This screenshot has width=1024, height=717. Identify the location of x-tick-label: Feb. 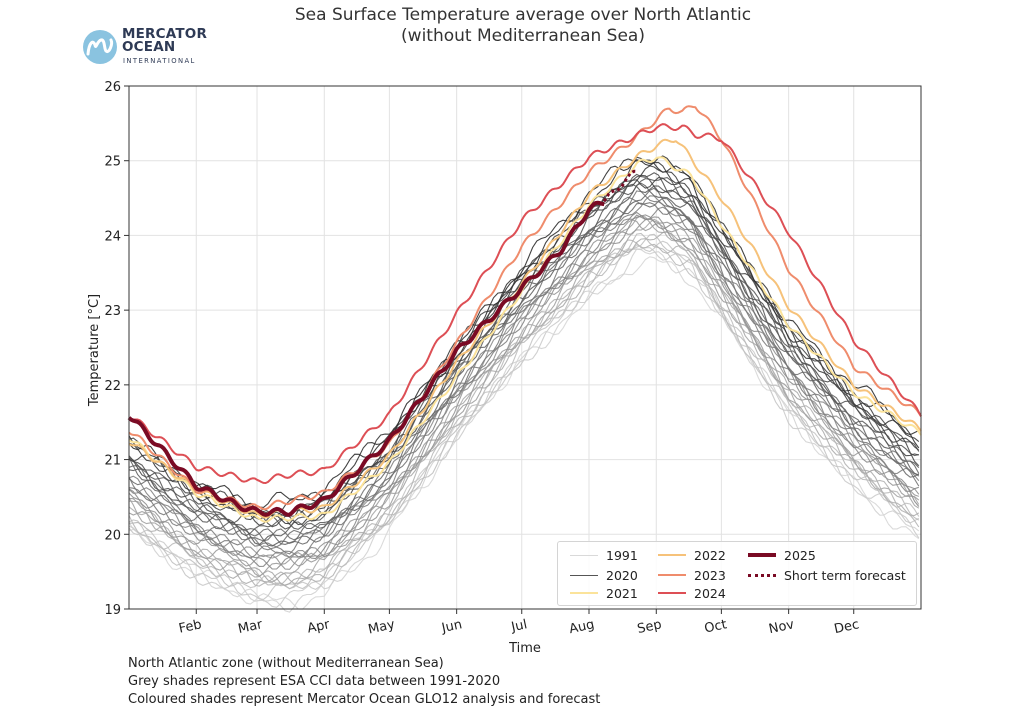
(190, 626).